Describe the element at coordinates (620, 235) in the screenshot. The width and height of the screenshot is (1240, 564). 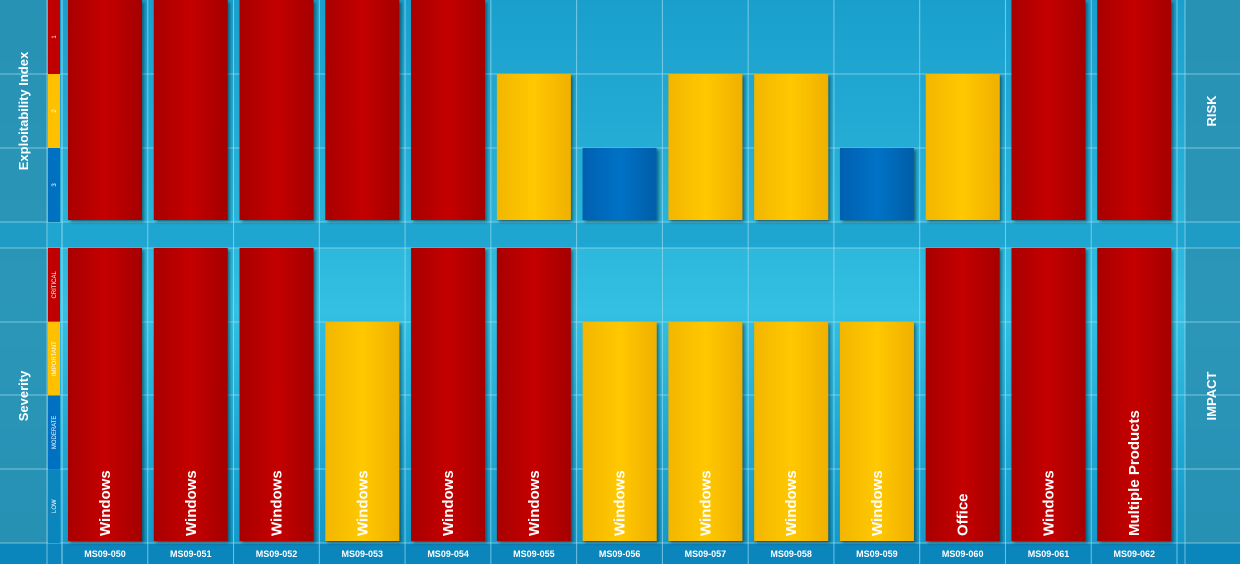
I see `gap-band` at that location.